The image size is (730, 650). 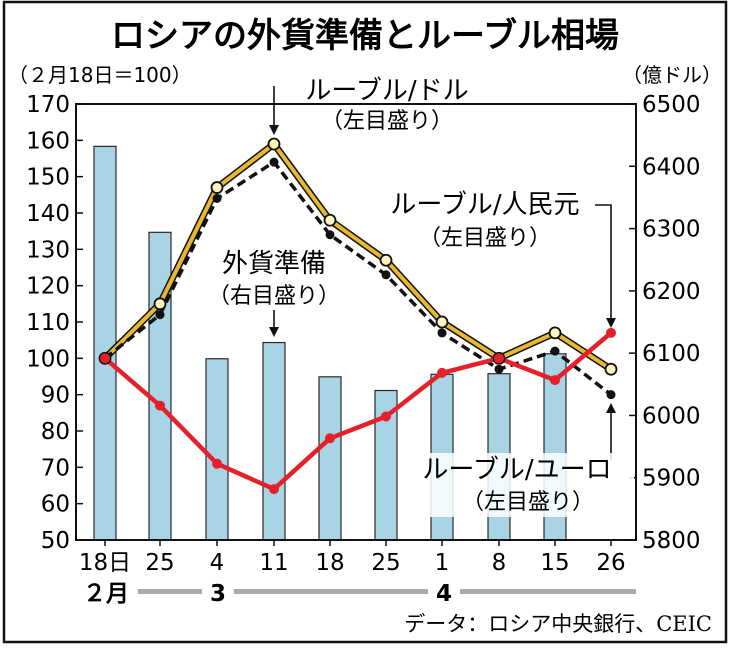 I want to click on left-tick-label: 140, so click(x=48, y=214).